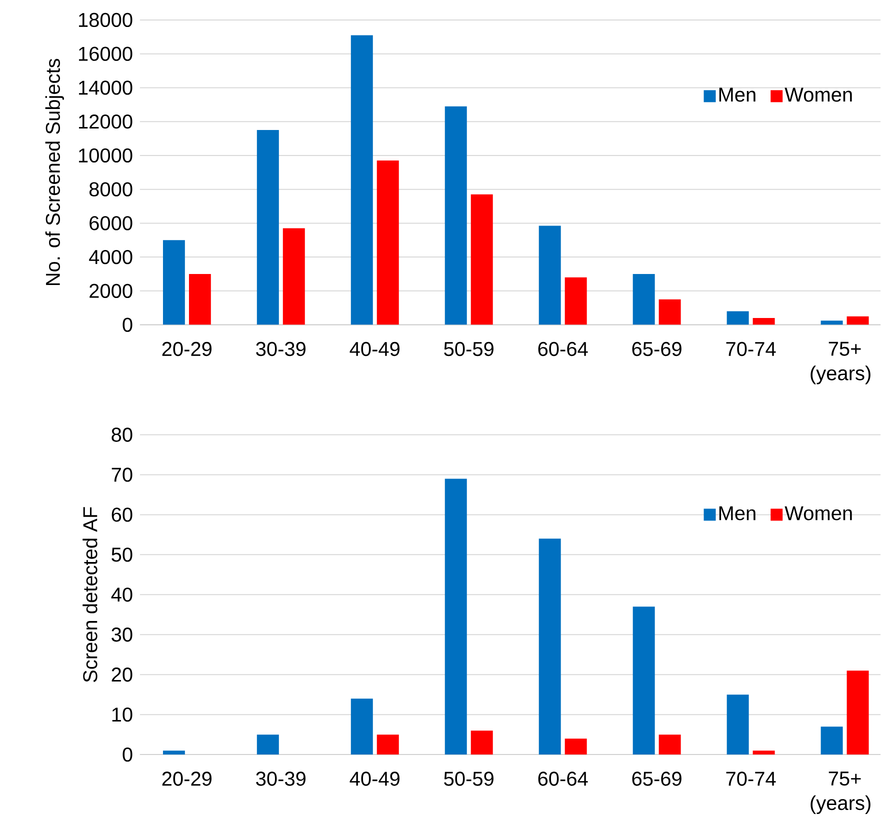  I want to click on y-tick-label: 12000, so click(105, 121).